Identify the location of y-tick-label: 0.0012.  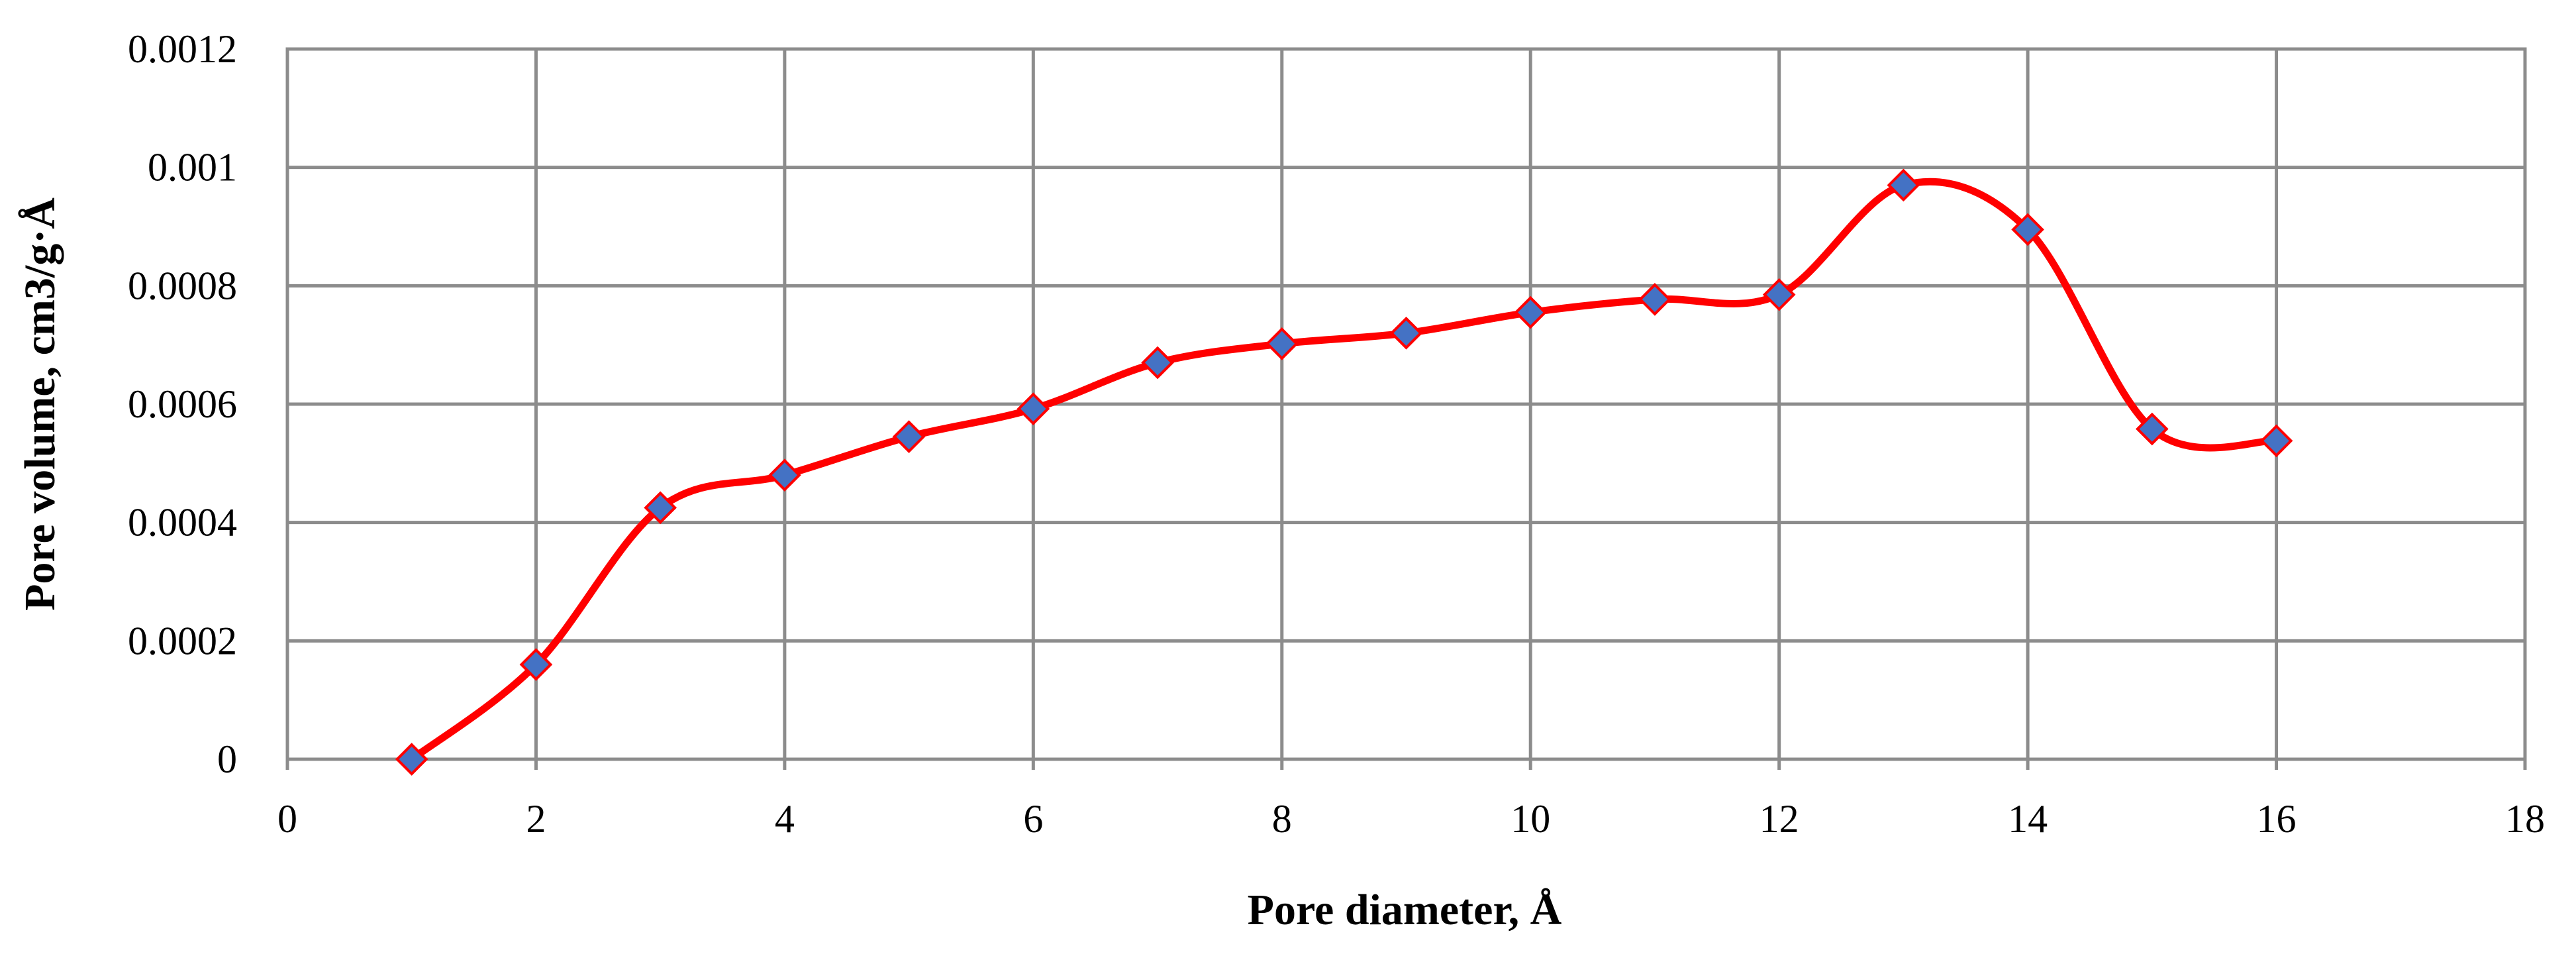
(182, 49).